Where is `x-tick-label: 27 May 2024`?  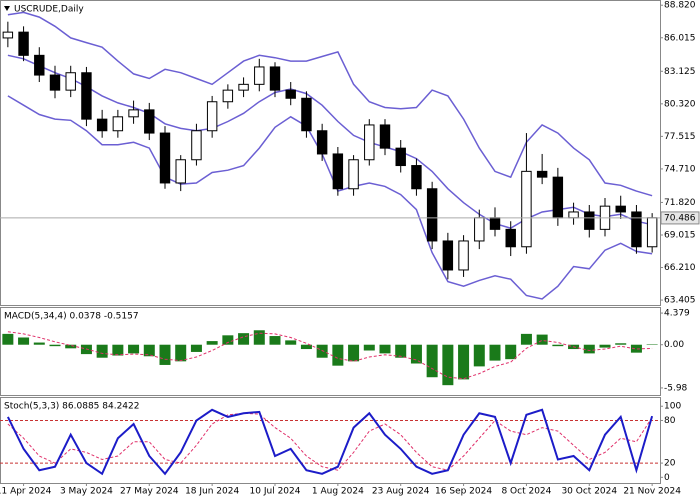
x-tick-label: 27 May 2024 is located at coordinates (149, 492).